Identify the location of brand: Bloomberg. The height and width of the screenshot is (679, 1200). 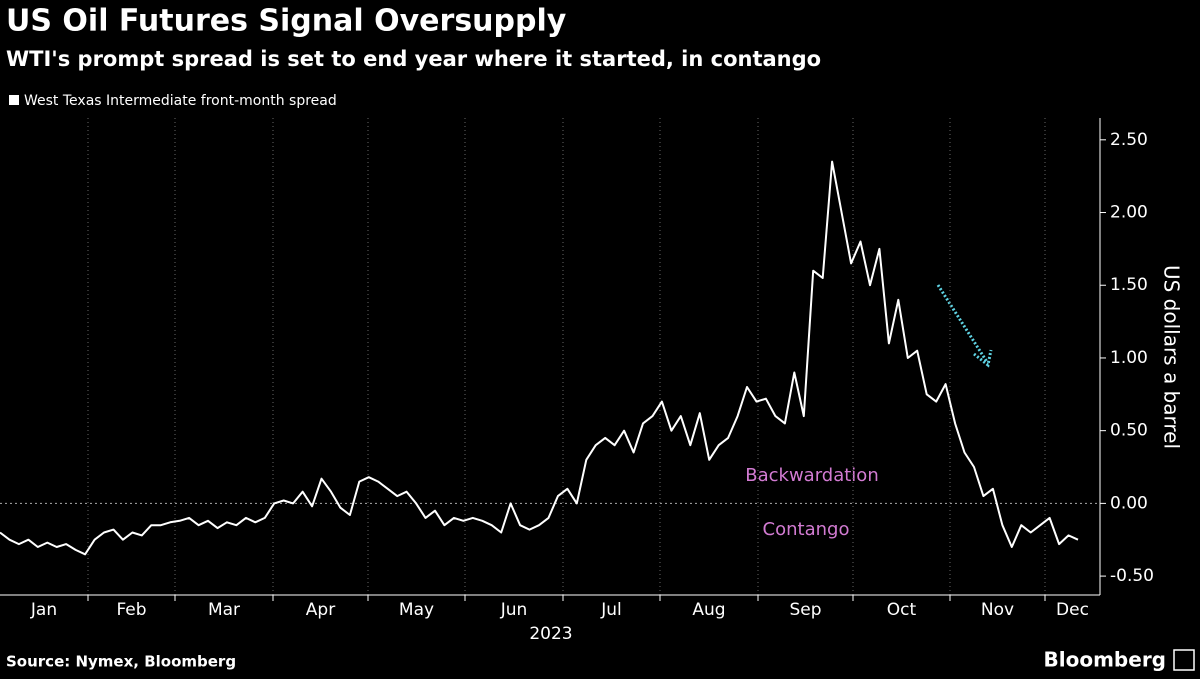
(1105, 660).